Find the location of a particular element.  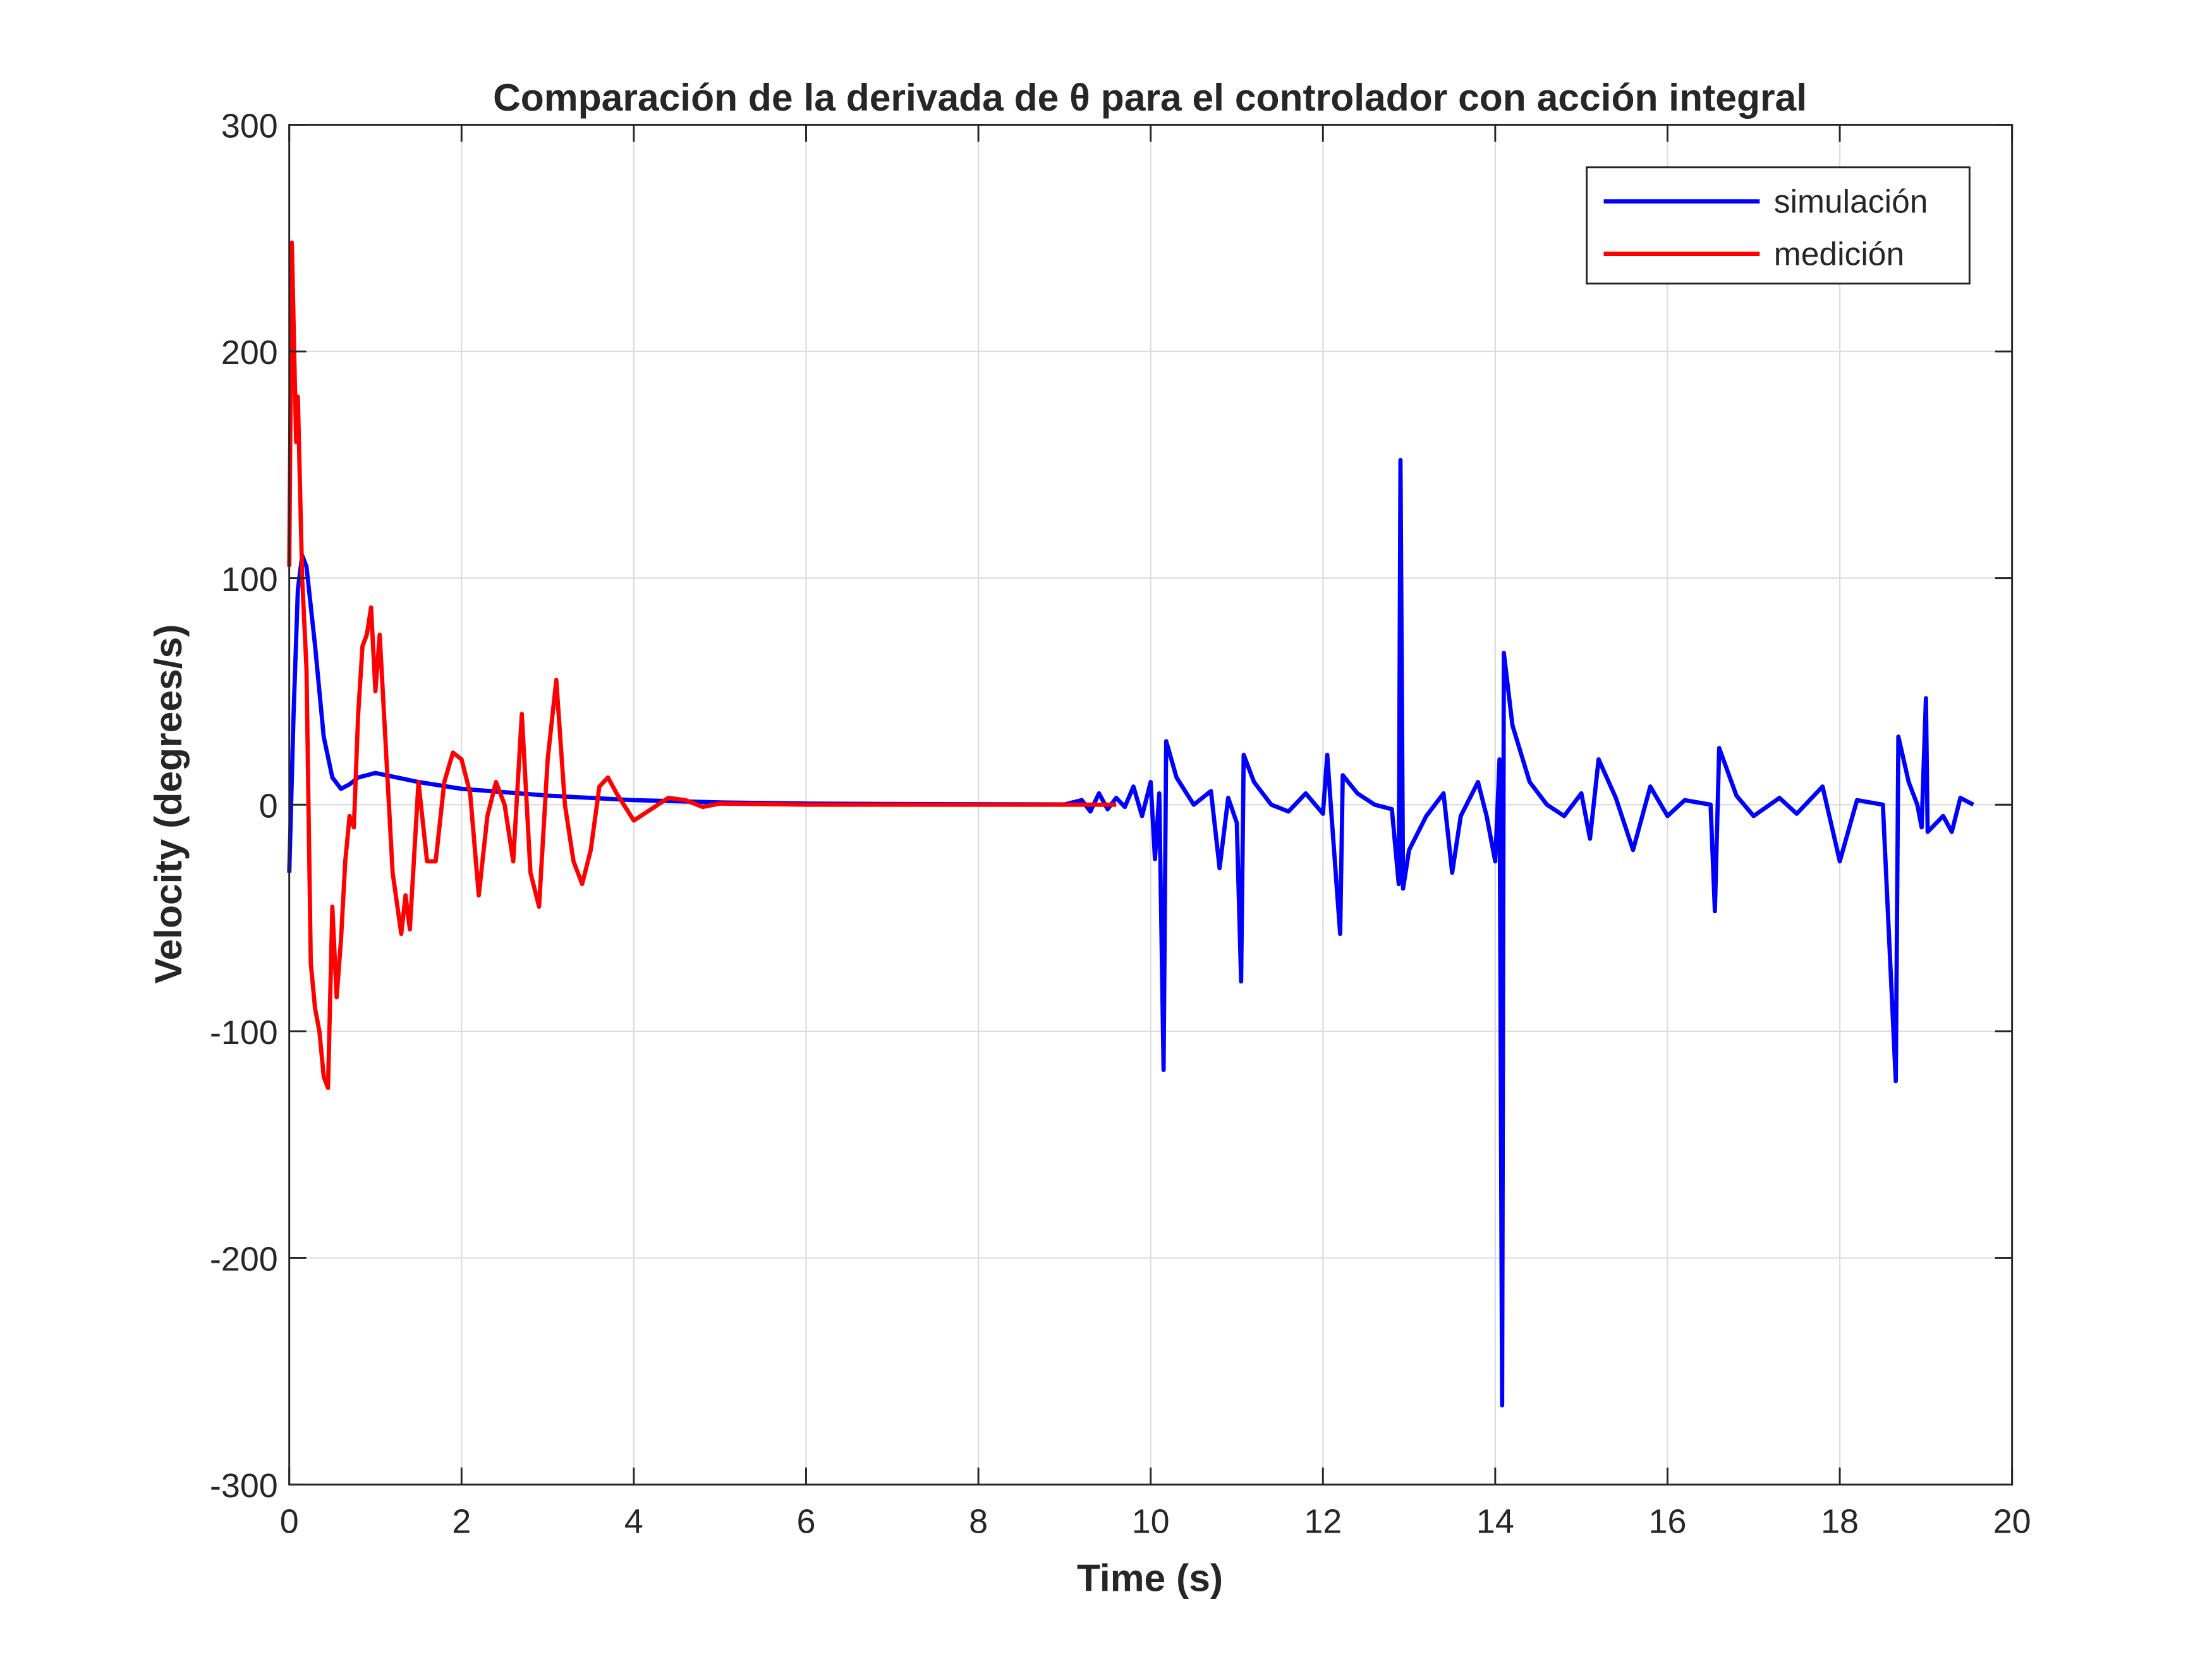

x-tick-label: 10 is located at coordinates (1151, 1521).